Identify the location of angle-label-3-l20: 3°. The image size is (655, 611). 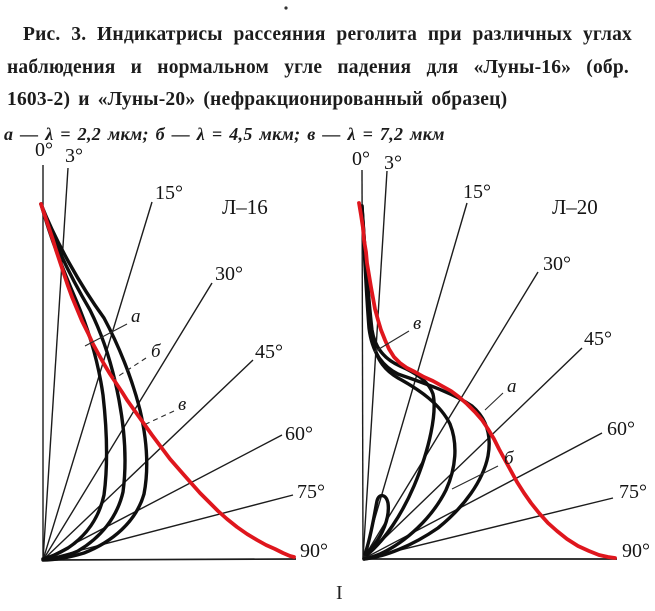
(393, 163).